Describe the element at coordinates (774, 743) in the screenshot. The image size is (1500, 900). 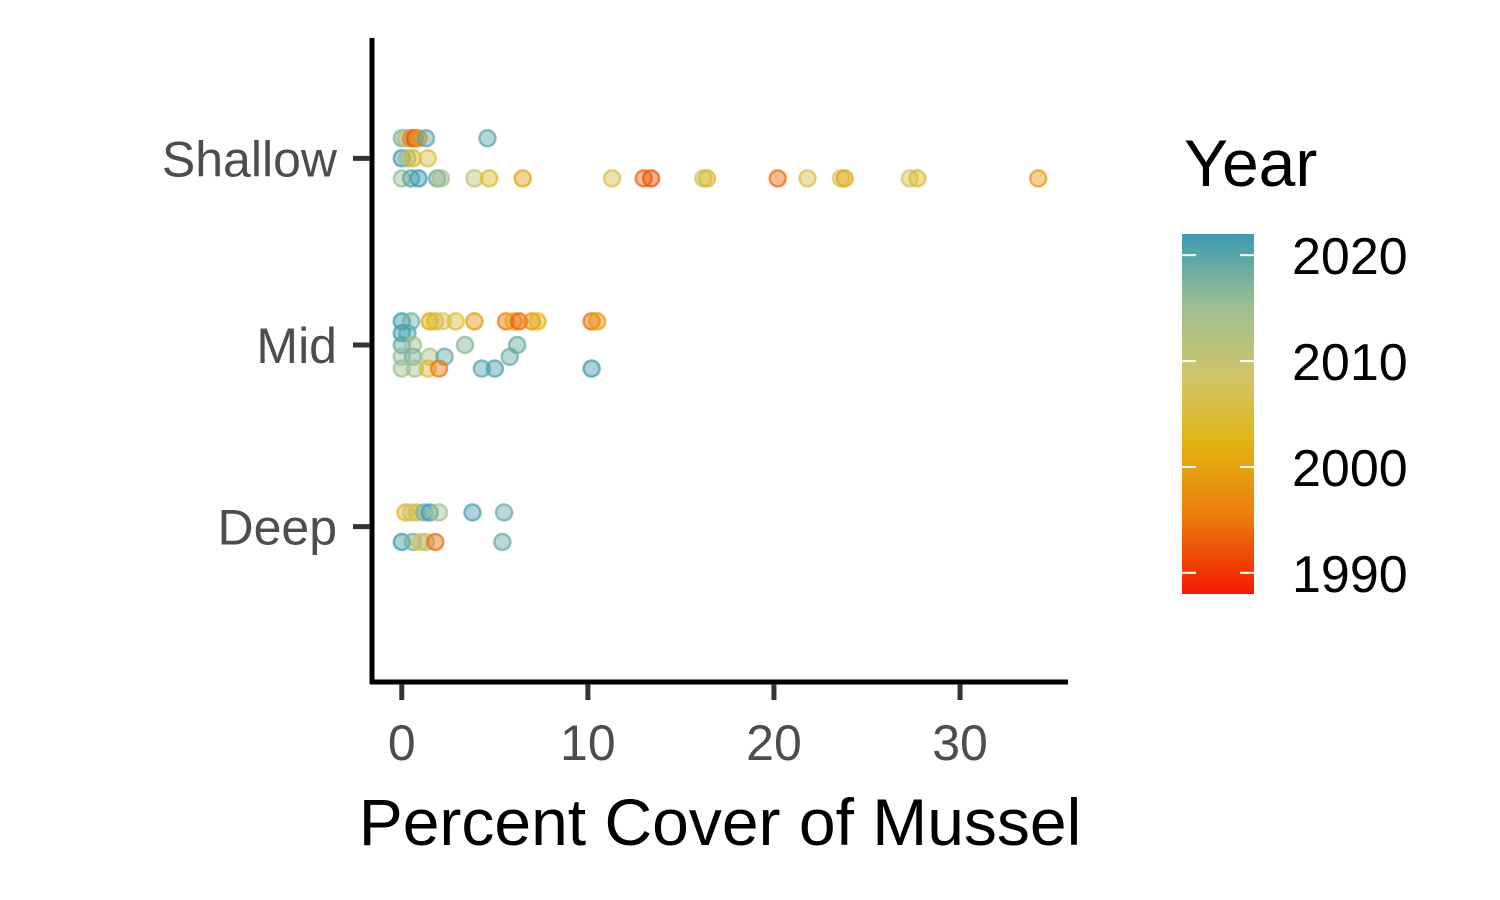
I see `x-tick-label: 20` at that location.